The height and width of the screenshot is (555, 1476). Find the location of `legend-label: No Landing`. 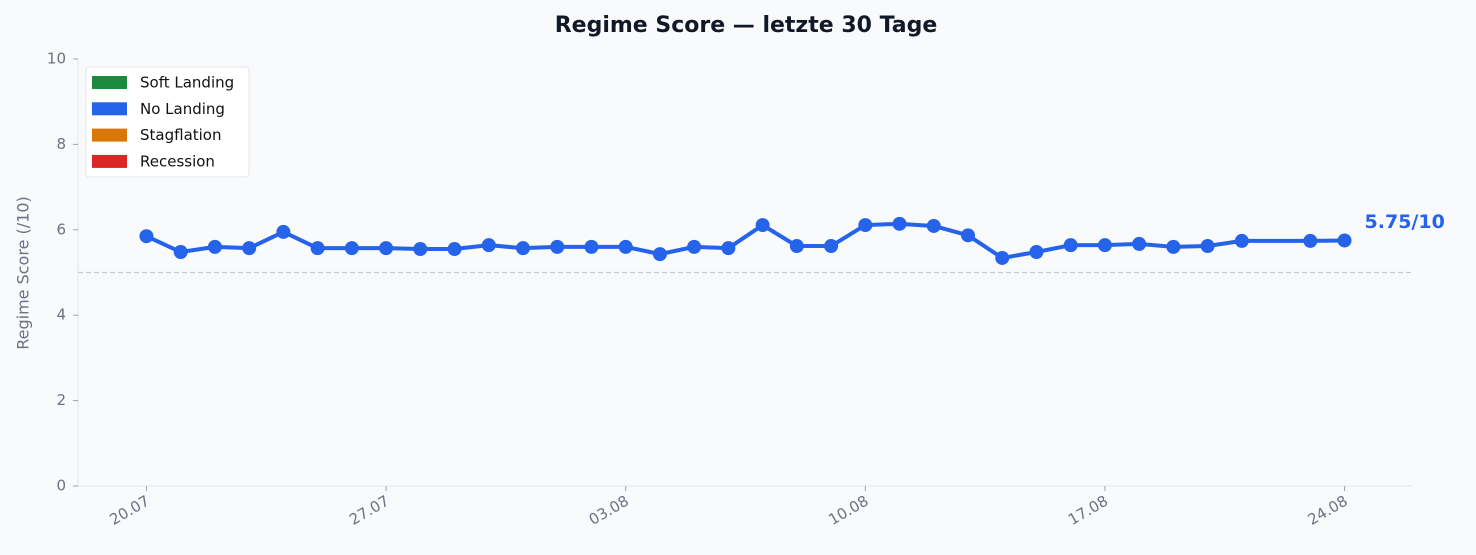

legend-label: No Landing is located at coordinates (182, 109).